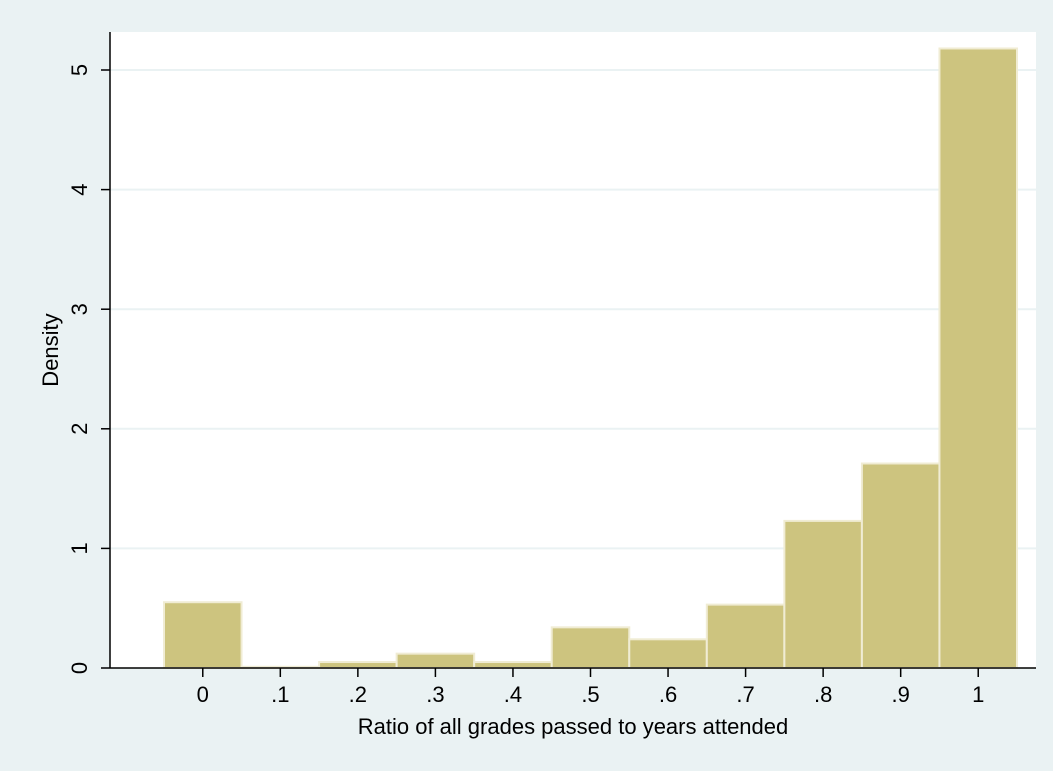 This screenshot has width=1053, height=771. I want to click on y-axis-title: Density, so click(50, 349).